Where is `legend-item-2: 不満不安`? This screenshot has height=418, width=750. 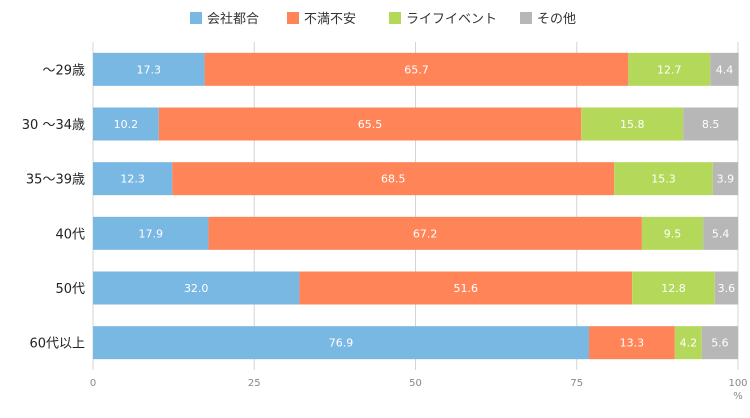
legend-item-2: 不満不安 is located at coordinates (321, 19).